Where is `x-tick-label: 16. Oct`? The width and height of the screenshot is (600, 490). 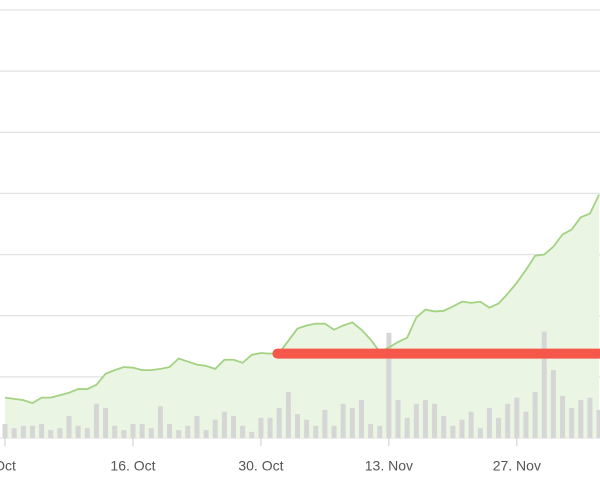 x-tick-label: 16. Oct is located at coordinates (132, 466).